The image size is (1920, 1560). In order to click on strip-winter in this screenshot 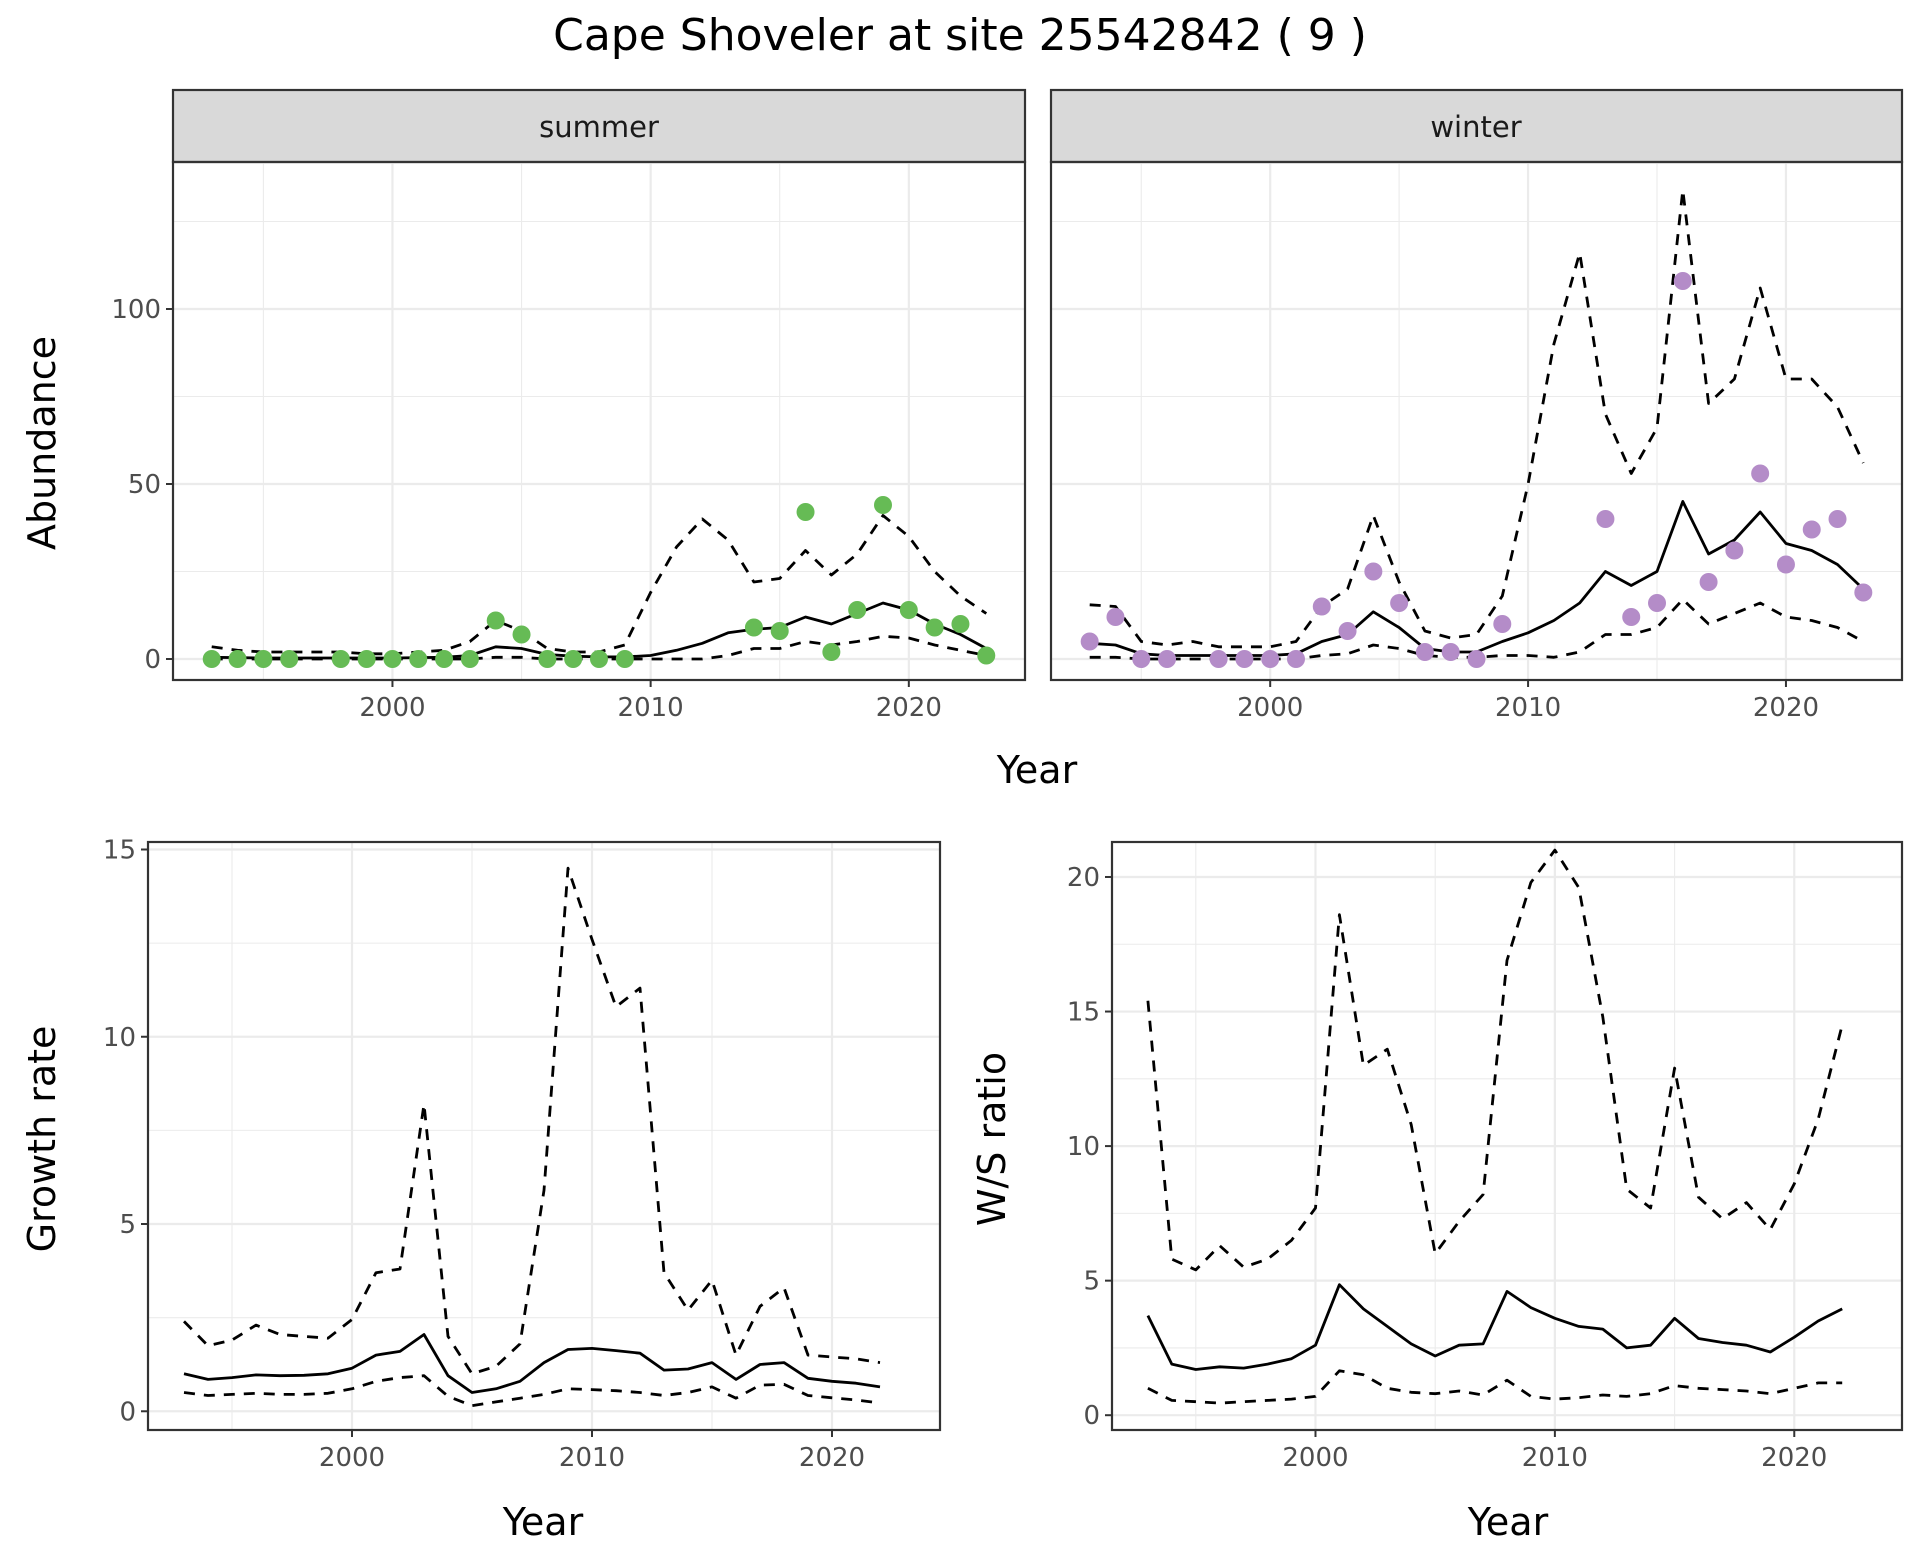, I will do `click(1476, 126)`.